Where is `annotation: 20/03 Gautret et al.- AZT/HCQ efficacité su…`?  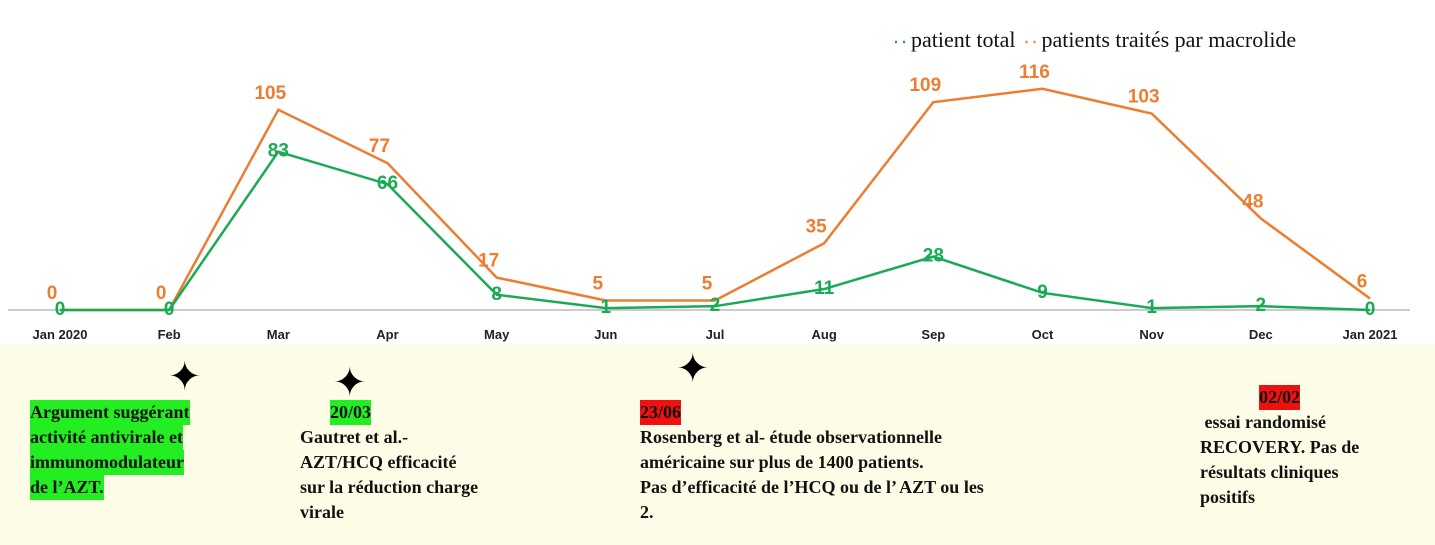
annotation: 20/03 Gautret et al.- AZT/HCQ efficacité su… is located at coordinates (389, 462).